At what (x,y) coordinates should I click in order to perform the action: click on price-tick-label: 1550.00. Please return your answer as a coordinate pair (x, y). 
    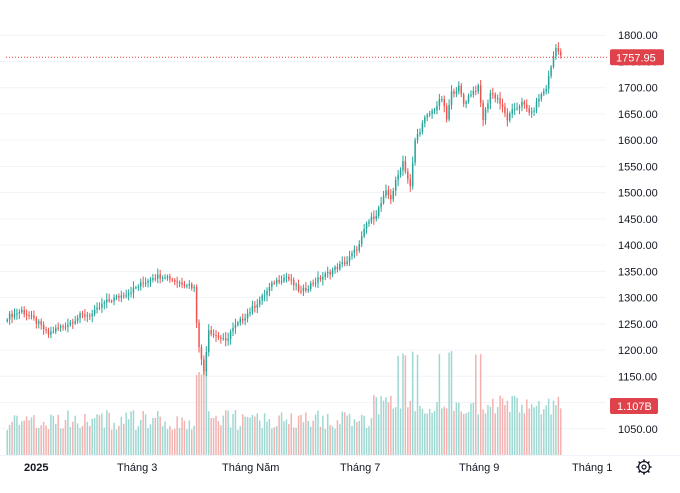
    Looking at the image, I should click on (638, 167).